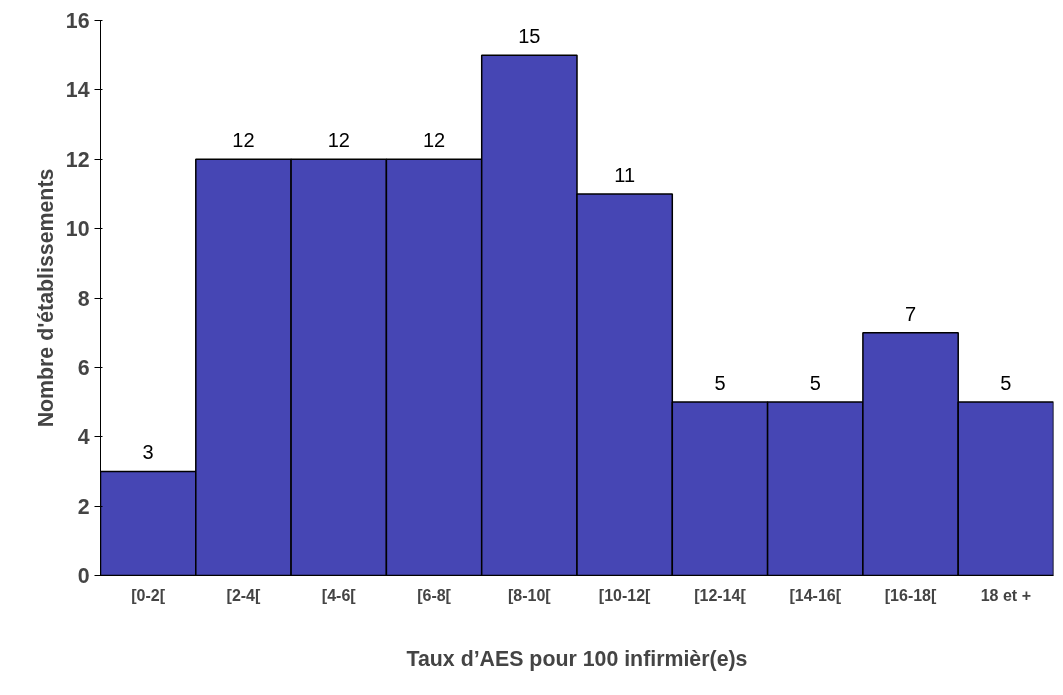 The image size is (1063, 695). I want to click on x-tick-label: [16-18[, so click(911, 595).